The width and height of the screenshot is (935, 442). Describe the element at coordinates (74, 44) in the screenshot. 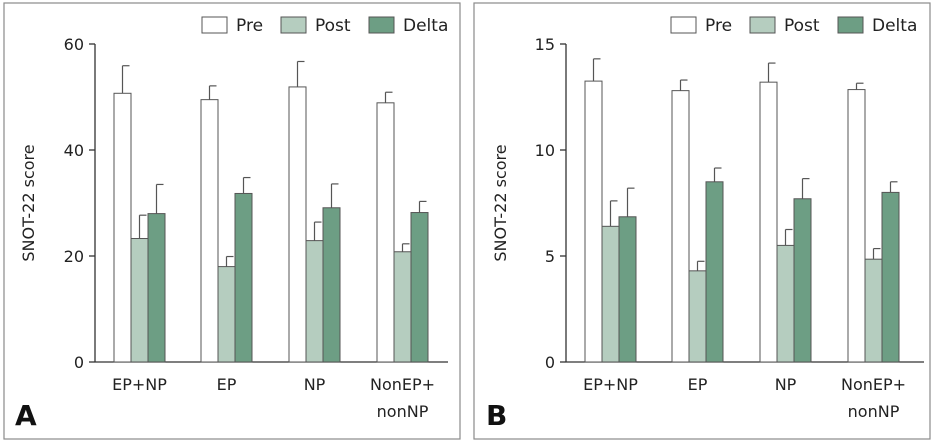

I see `y-tick-label: 60` at that location.